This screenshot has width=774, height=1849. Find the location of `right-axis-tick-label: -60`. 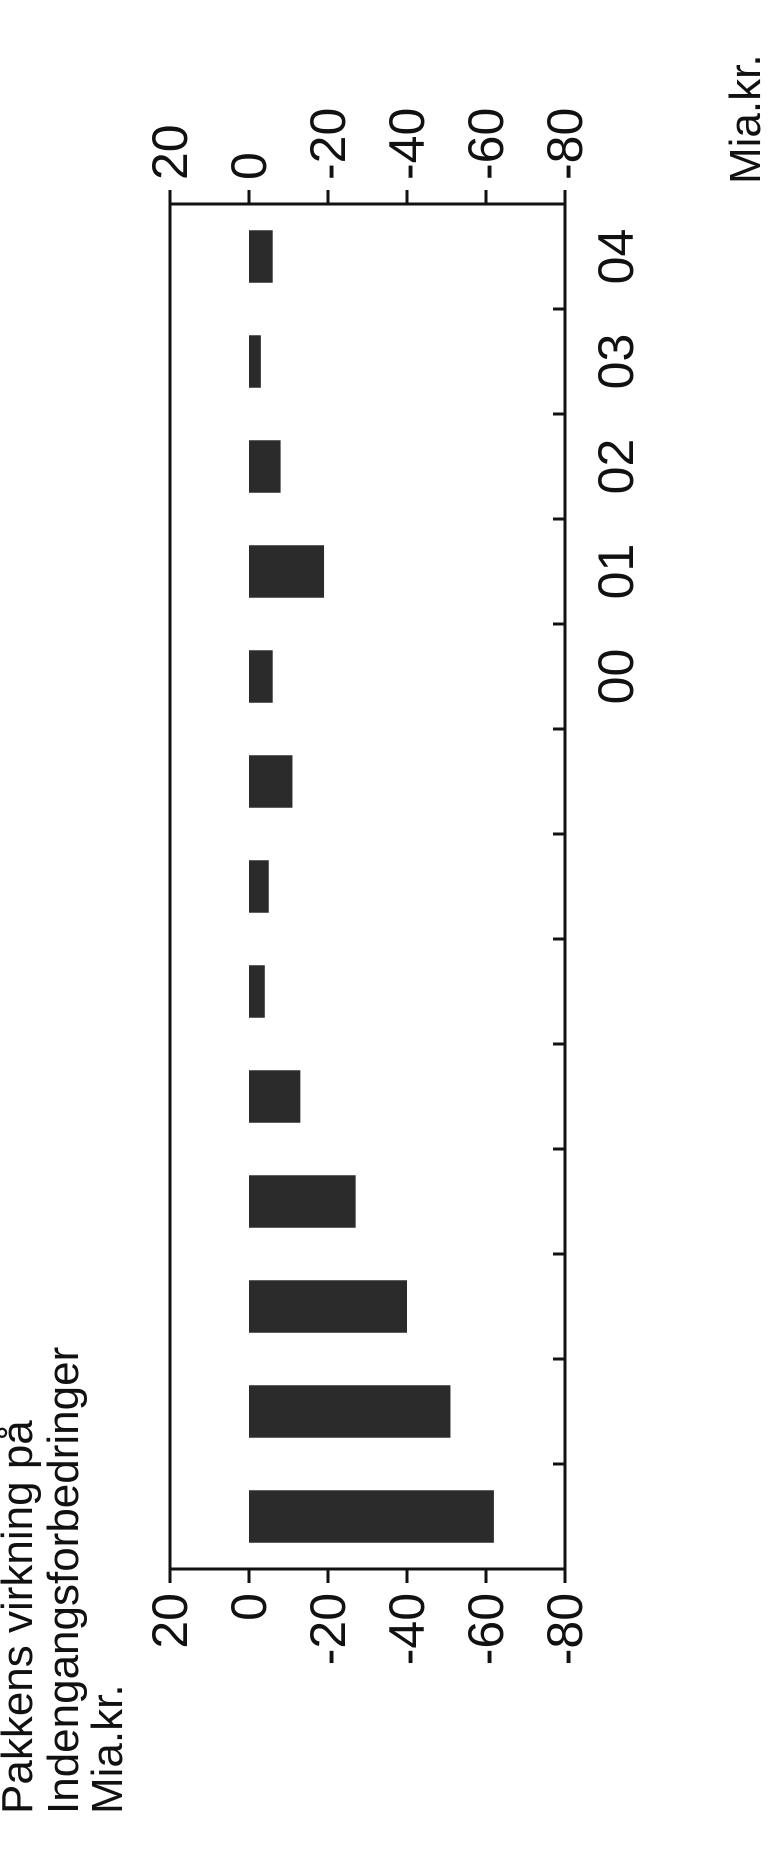

right-axis-tick-label: -60 is located at coordinates (486, 144).